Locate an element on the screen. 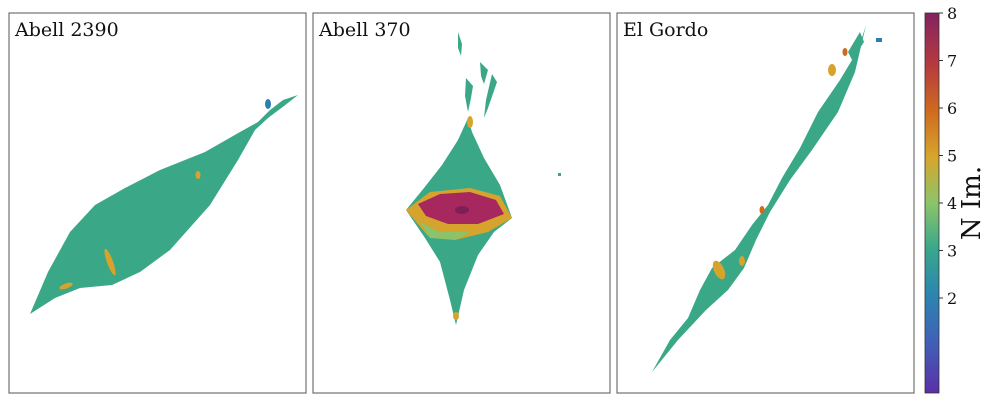 The image size is (997, 402). panel-title: Abell 2390 is located at coordinates (66, 30).